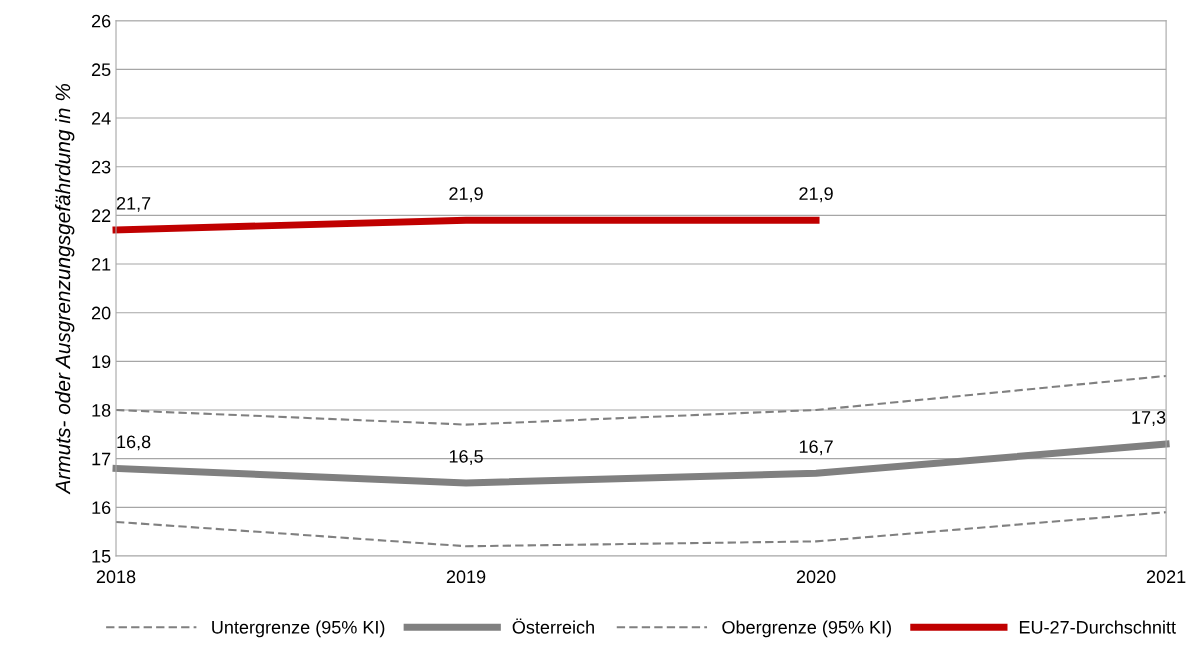 This screenshot has width=1196, height=648. What do you see at coordinates (816, 577) in the screenshot?
I see `x-tick-label: 2020` at bounding box center [816, 577].